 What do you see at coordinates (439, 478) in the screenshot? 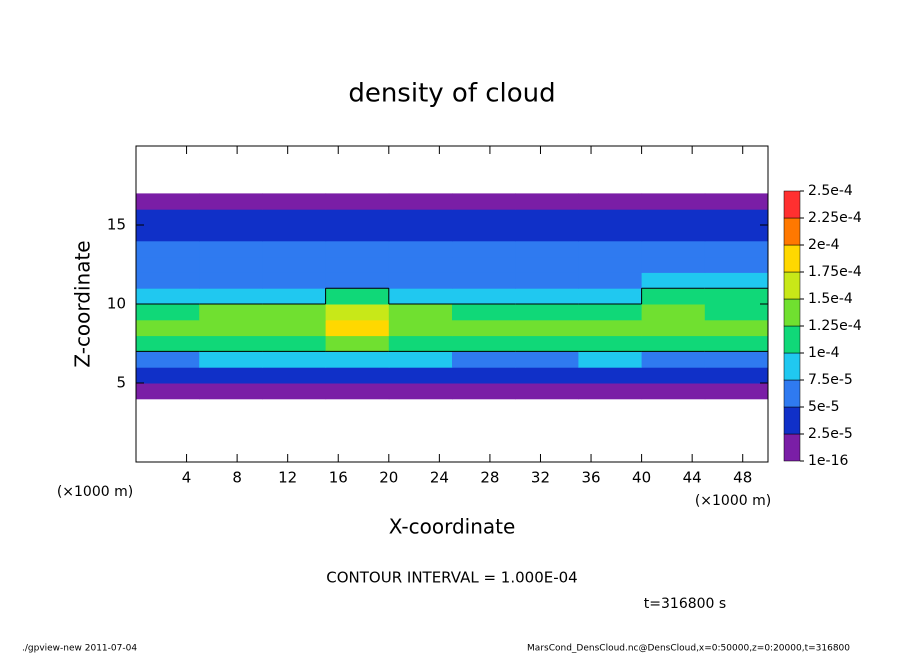
I see `x-tick-label: 24` at bounding box center [439, 478].